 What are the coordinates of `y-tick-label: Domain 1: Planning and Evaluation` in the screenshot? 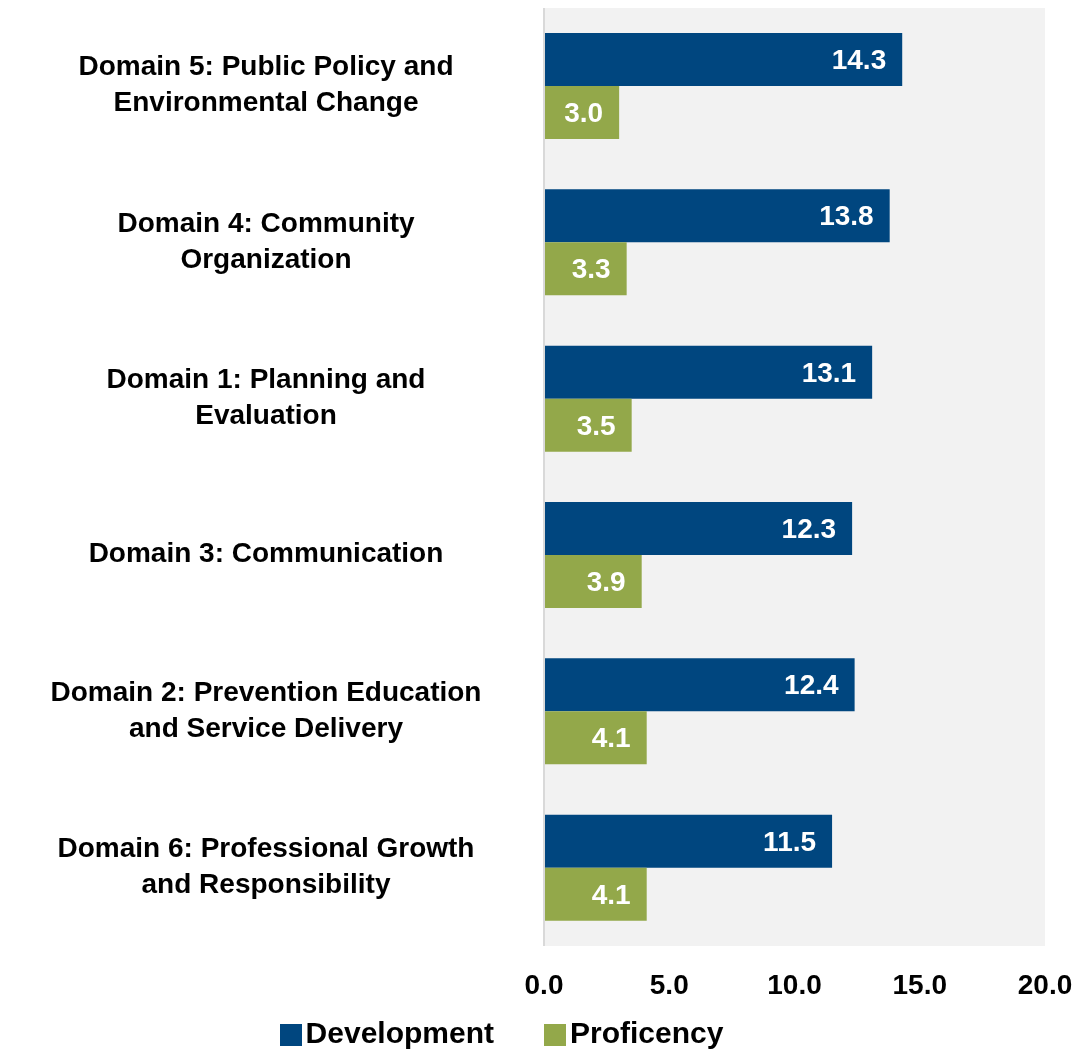 It's located at (266, 397).